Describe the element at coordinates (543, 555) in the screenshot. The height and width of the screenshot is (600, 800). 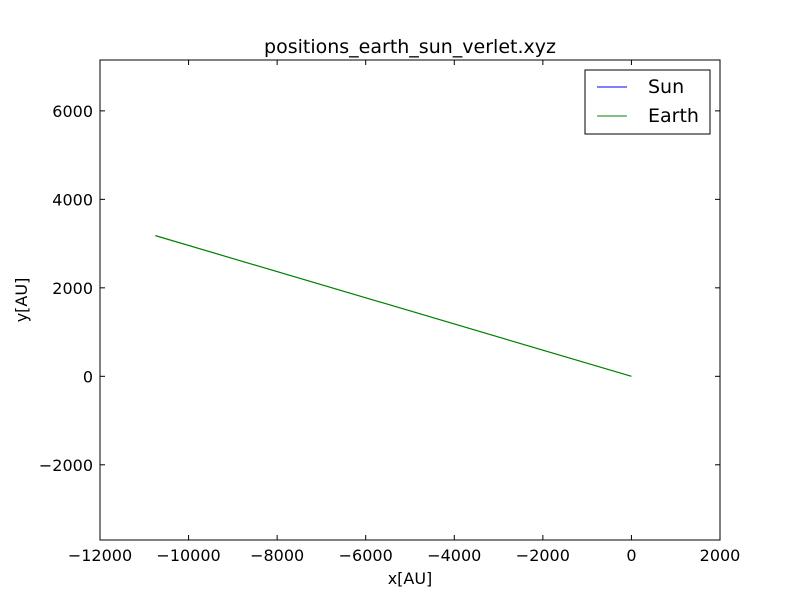
I see `x-tick-label: −2000` at that location.